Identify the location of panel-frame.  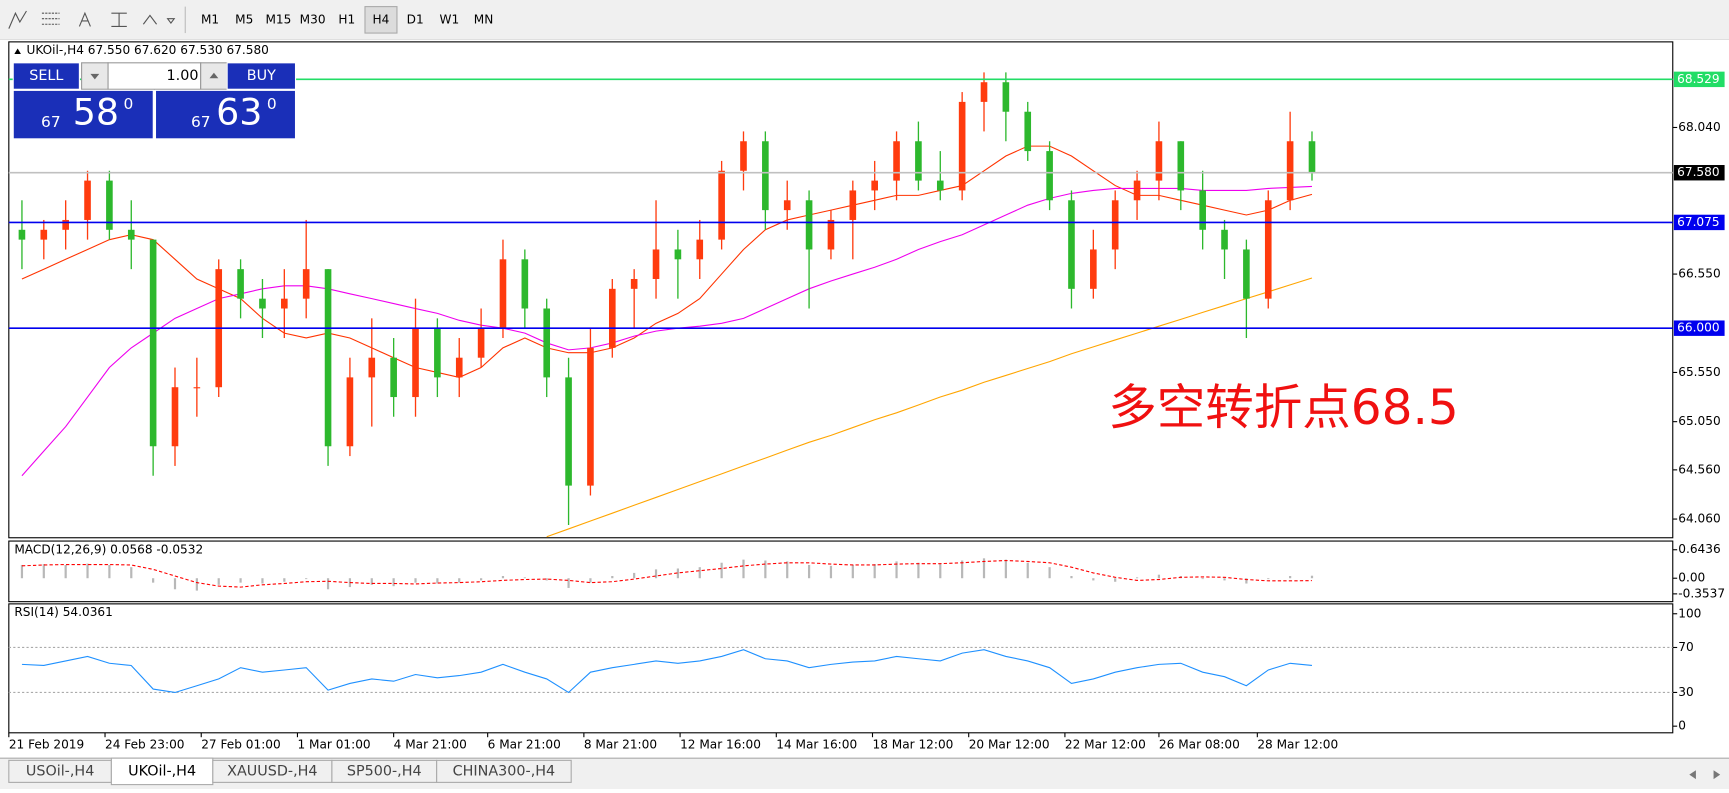
(841, 571).